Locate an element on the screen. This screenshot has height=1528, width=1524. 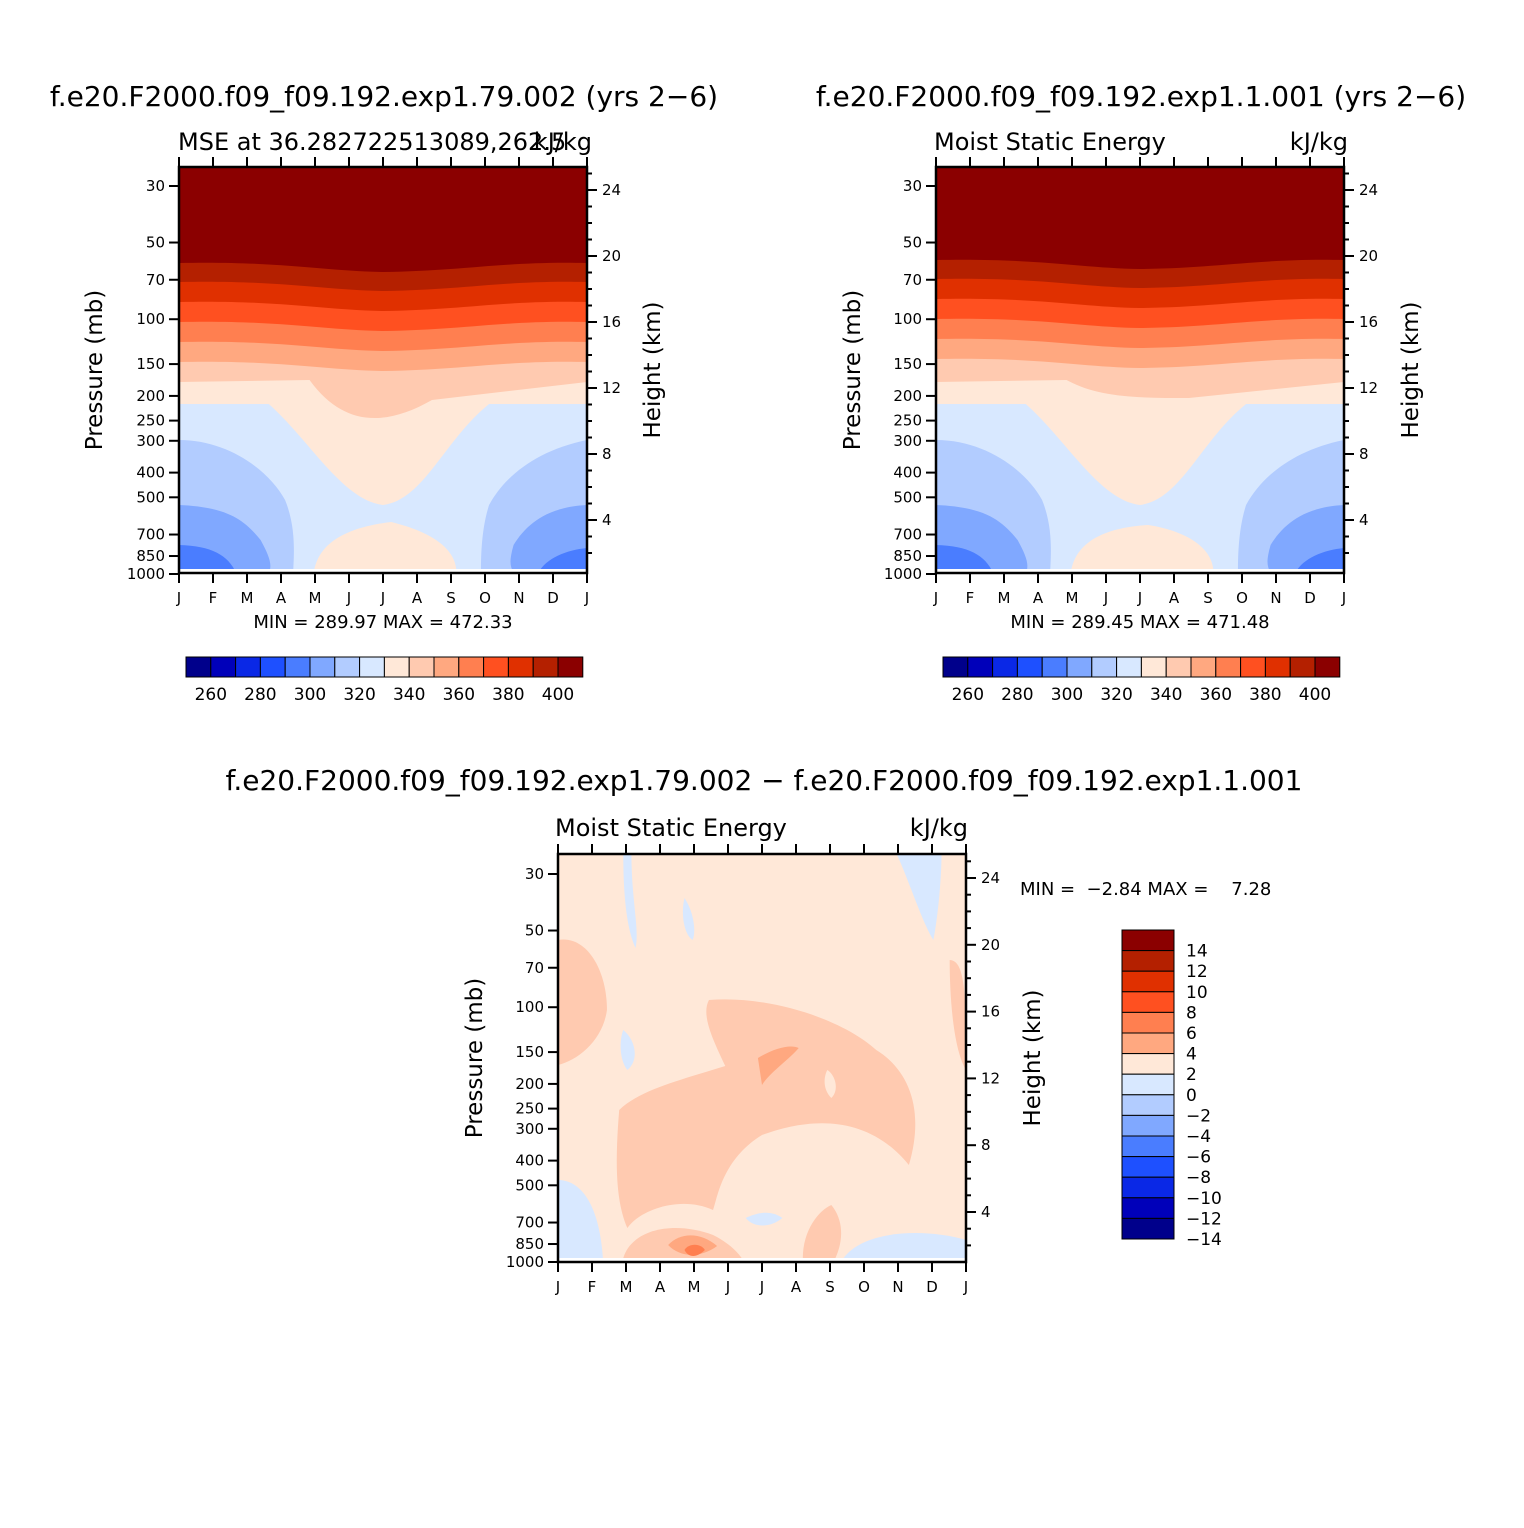
panel3-contour-fill is located at coordinates (762, 1058).